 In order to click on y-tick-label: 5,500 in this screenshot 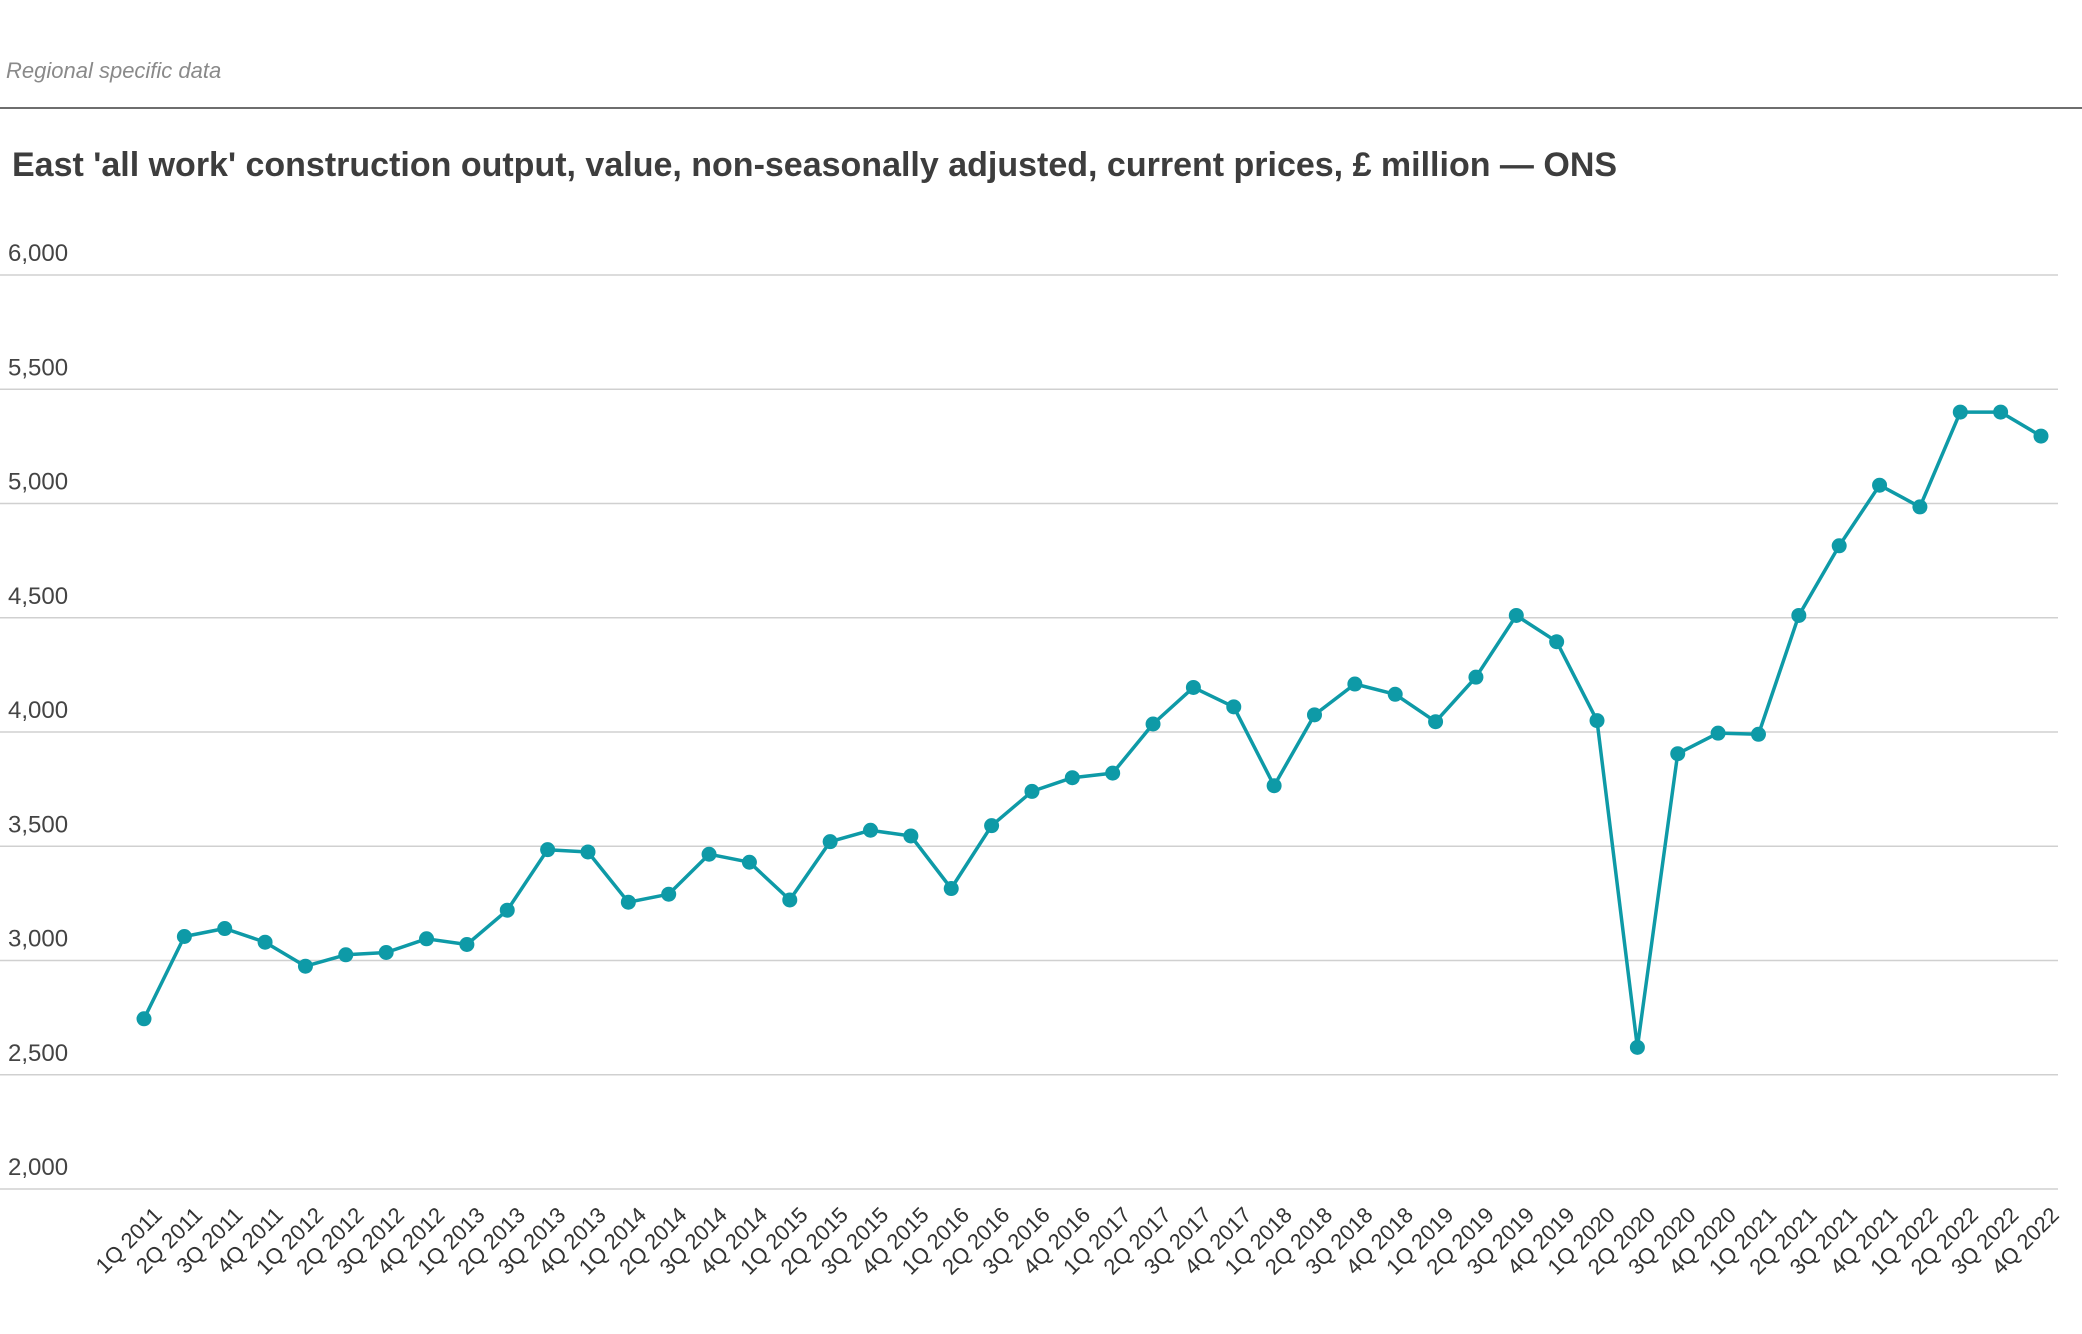, I will do `click(38, 367)`.